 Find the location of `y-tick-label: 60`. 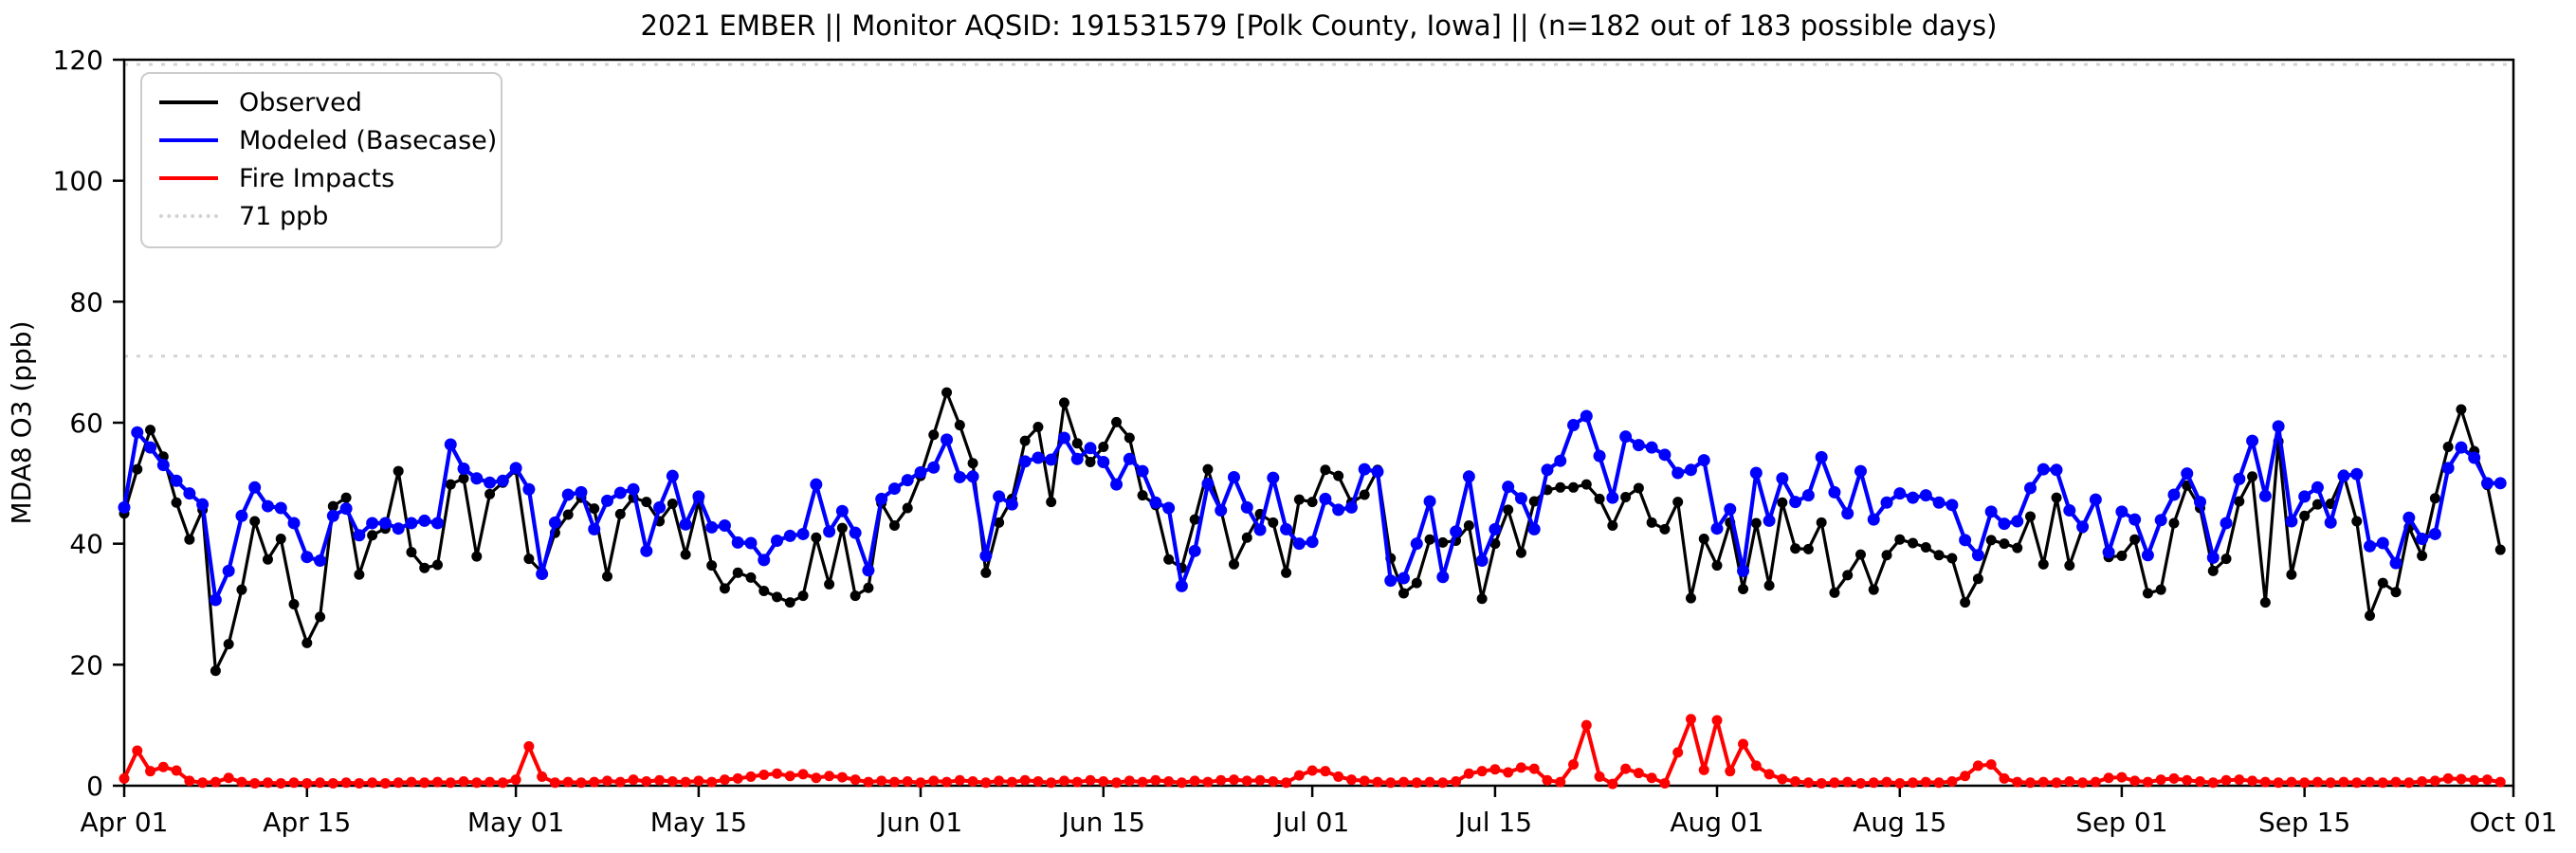

y-tick-label: 60 is located at coordinates (86, 423).